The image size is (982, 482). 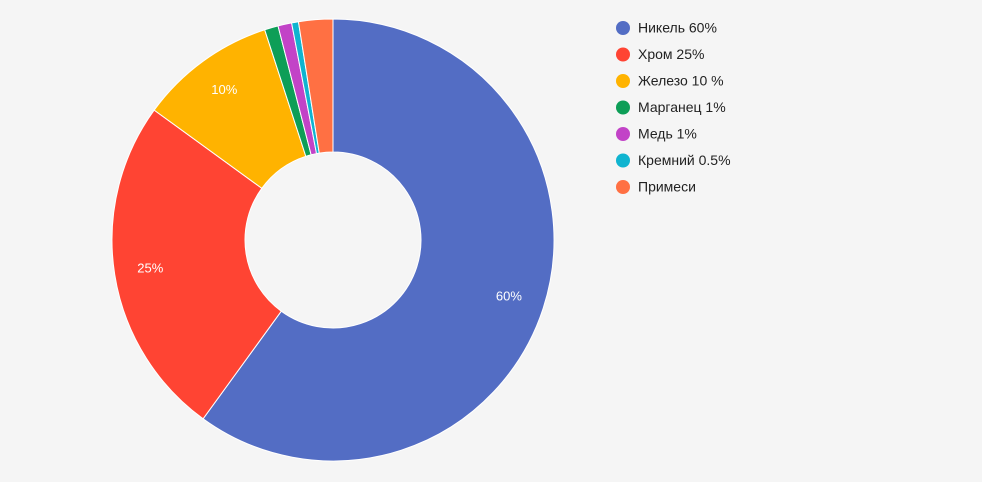 What do you see at coordinates (667, 187) in the screenshot?
I see `legend-label: Примеси` at bounding box center [667, 187].